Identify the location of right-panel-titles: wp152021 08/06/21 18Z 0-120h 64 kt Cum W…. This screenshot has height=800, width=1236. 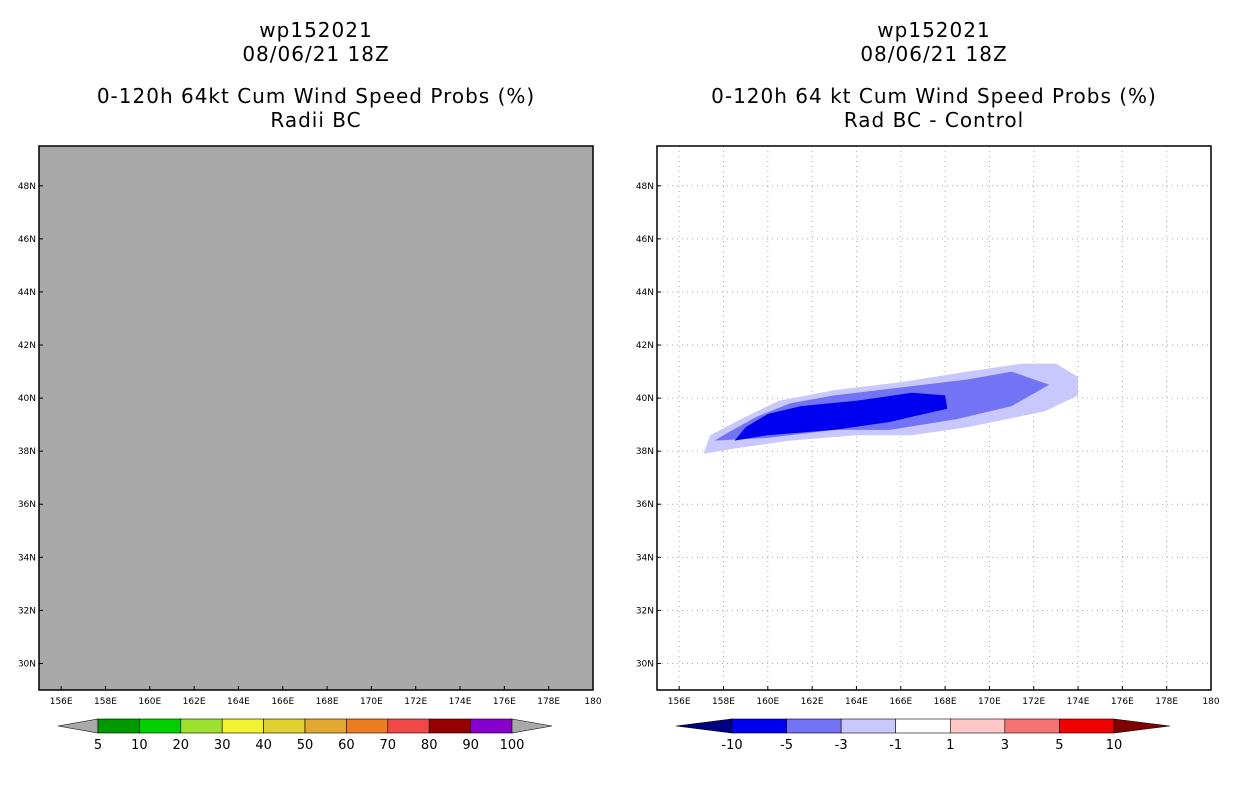
(934, 75).